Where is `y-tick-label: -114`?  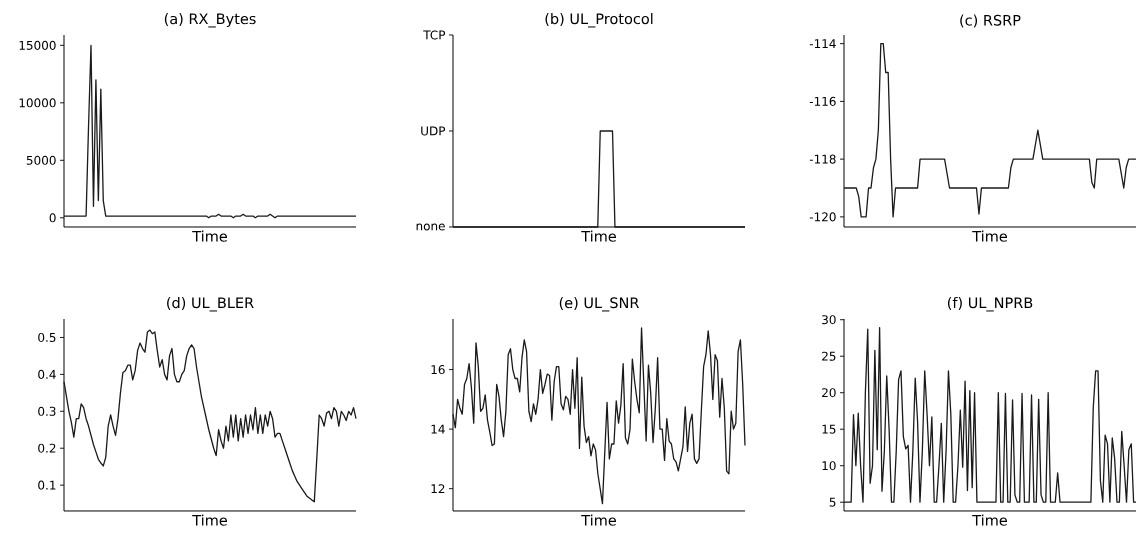
y-tick-label: -114 is located at coordinates (822, 44).